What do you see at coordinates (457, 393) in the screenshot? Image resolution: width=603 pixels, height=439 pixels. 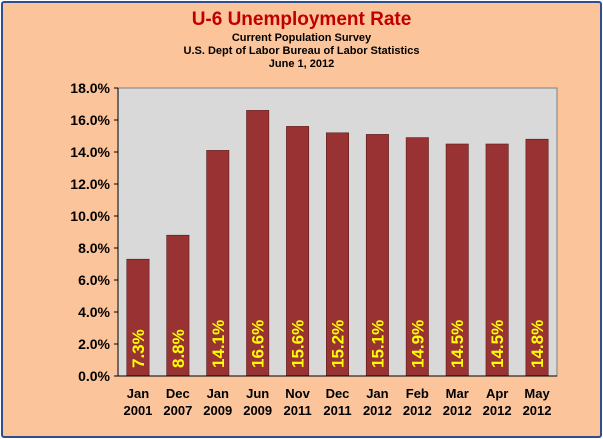 I see `x-tick-label: Mar` at bounding box center [457, 393].